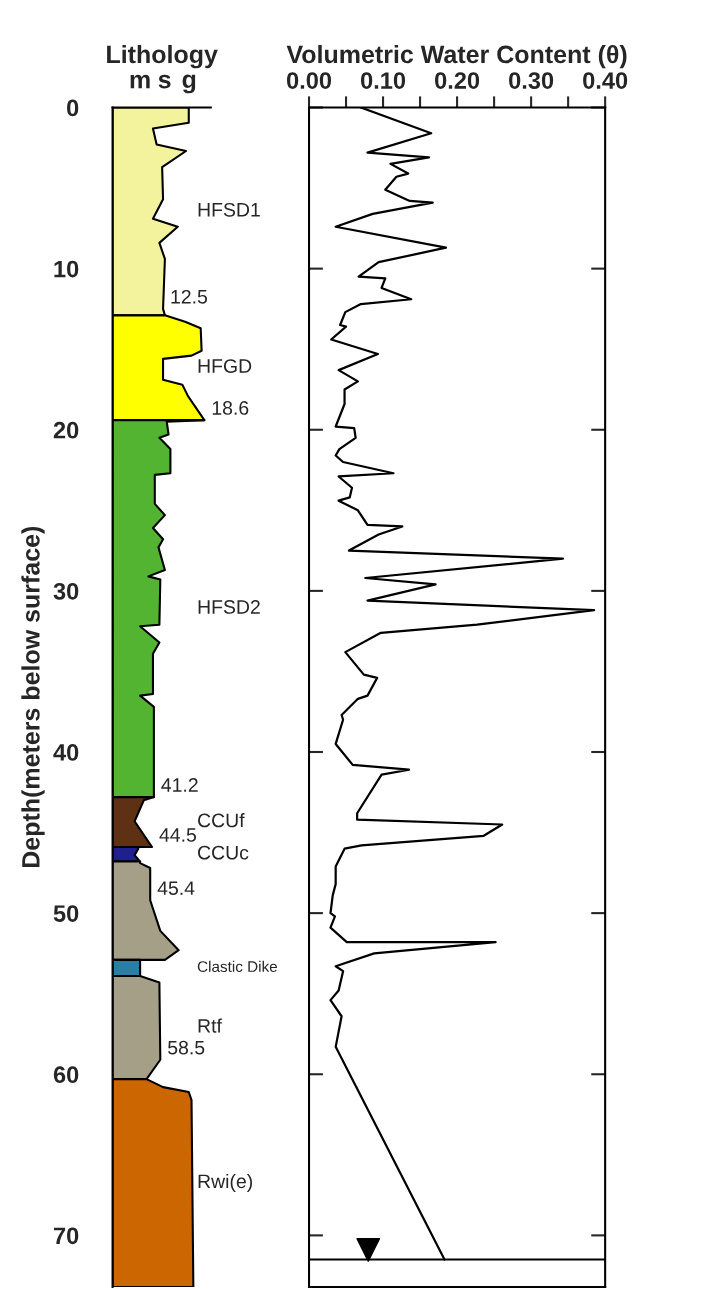  I want to click on y-axis-title: Depth(meters below surface), so click(33, 697).